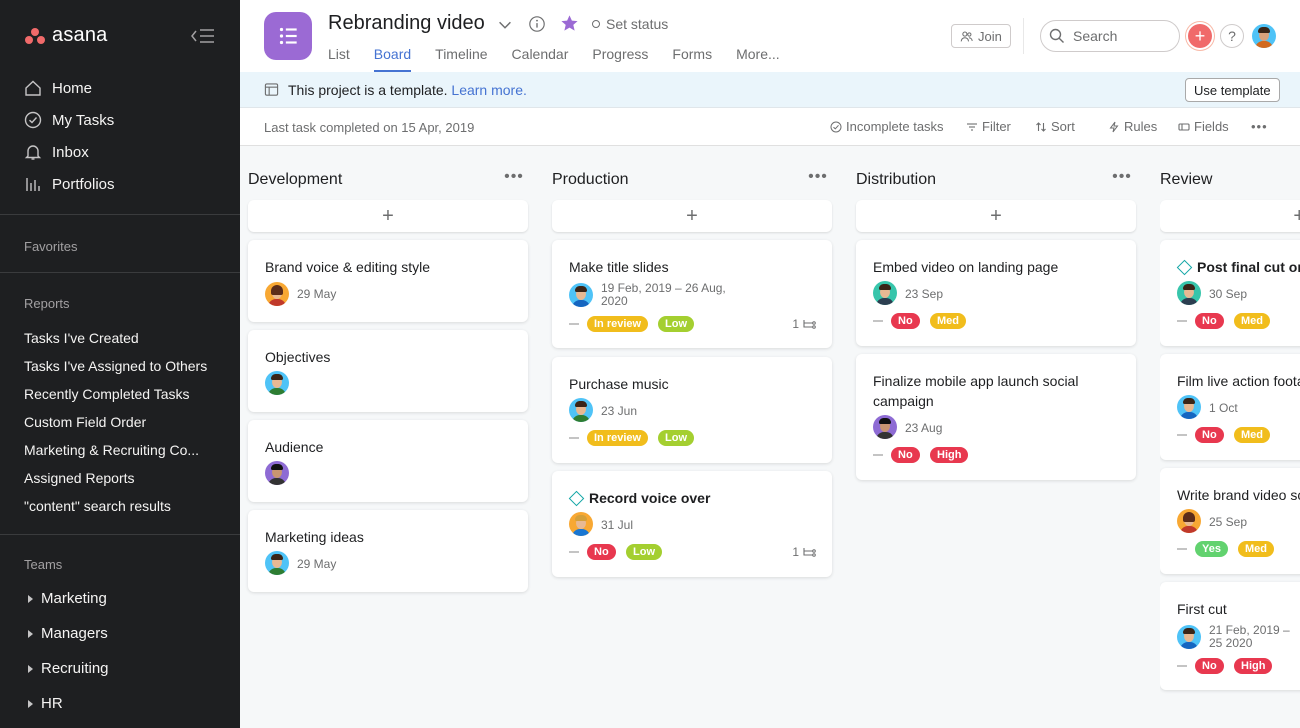 This screenshot has height=728, width=1300. Describe the element at coordinates (58, 88) in the screenshot. I see `nav-home: Home` at that location.